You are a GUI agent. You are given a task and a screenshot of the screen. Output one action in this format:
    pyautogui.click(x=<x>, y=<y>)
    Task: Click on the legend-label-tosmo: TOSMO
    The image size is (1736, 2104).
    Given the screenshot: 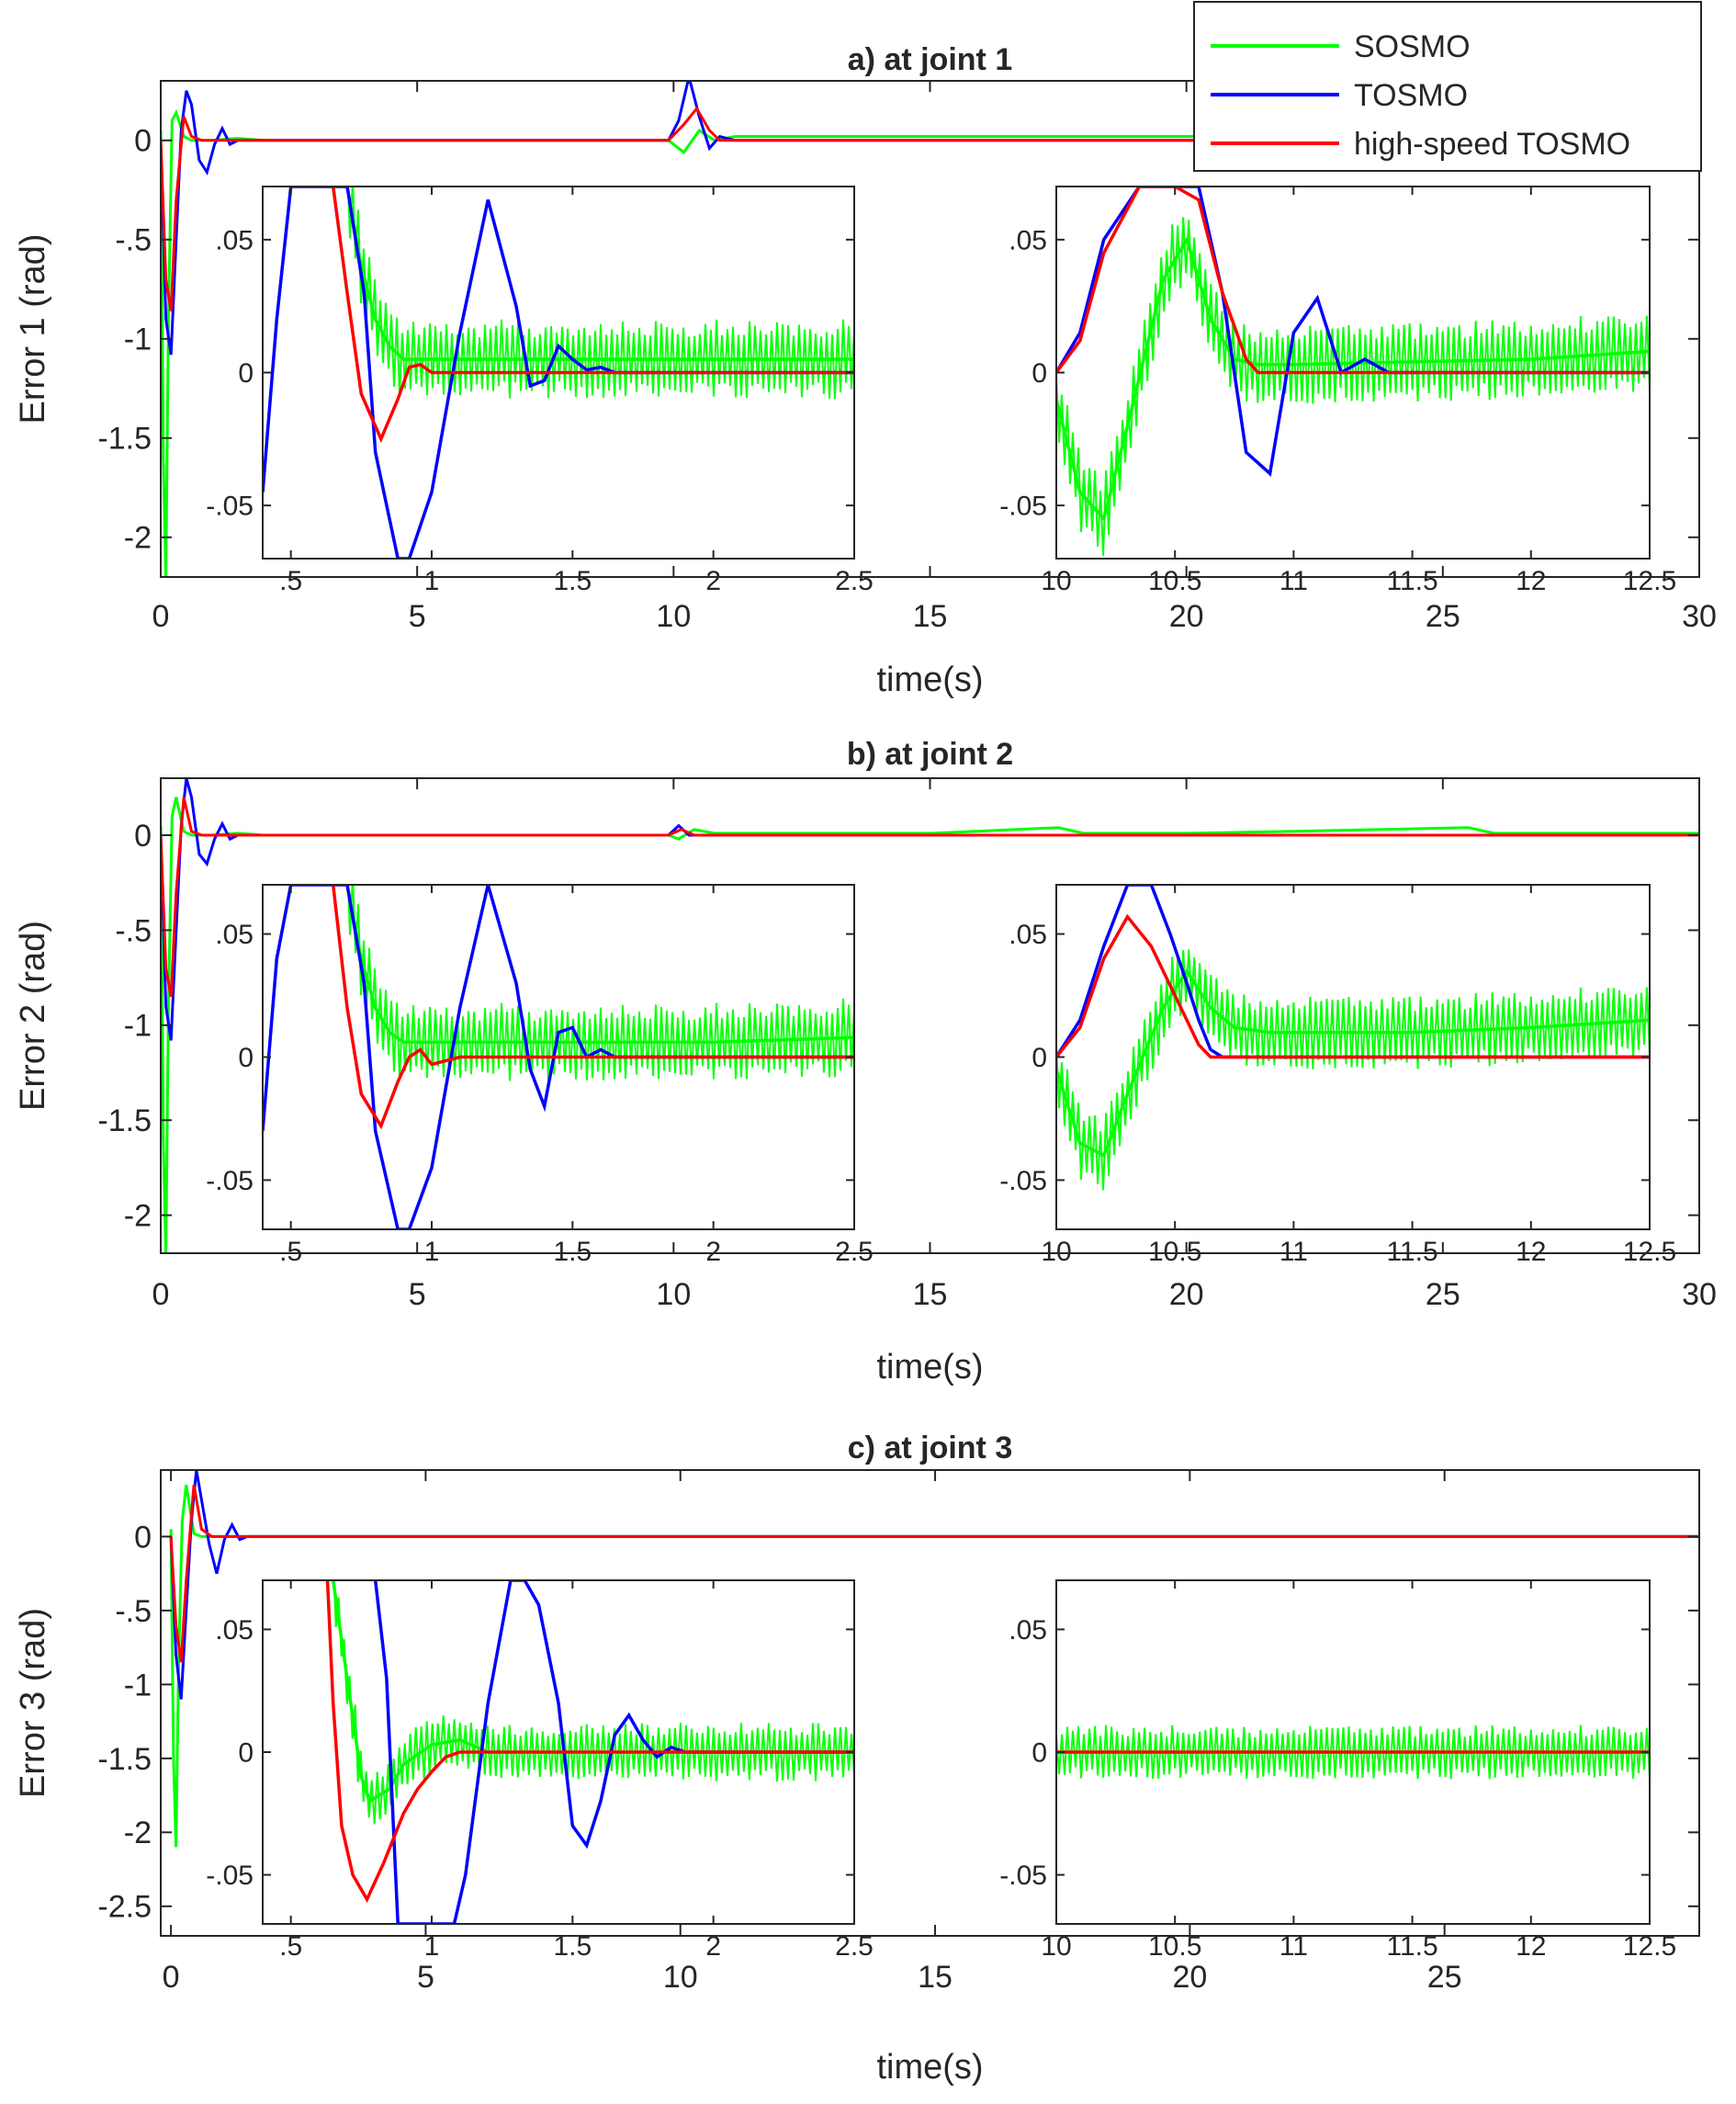 What is the action you would take?
    pyautogui.click(x=1411, y=95)
    